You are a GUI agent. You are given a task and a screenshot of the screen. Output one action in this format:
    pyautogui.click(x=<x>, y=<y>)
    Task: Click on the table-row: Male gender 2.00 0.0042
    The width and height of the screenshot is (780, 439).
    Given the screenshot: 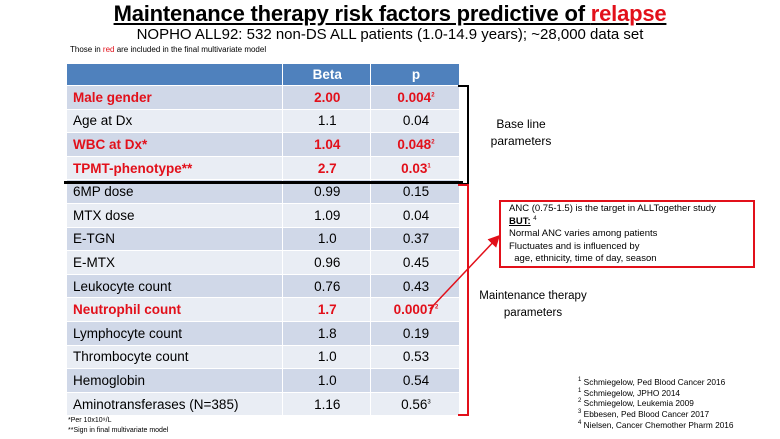 What is the action you would take?
    pyautogui.click(x=263, y=97)
    